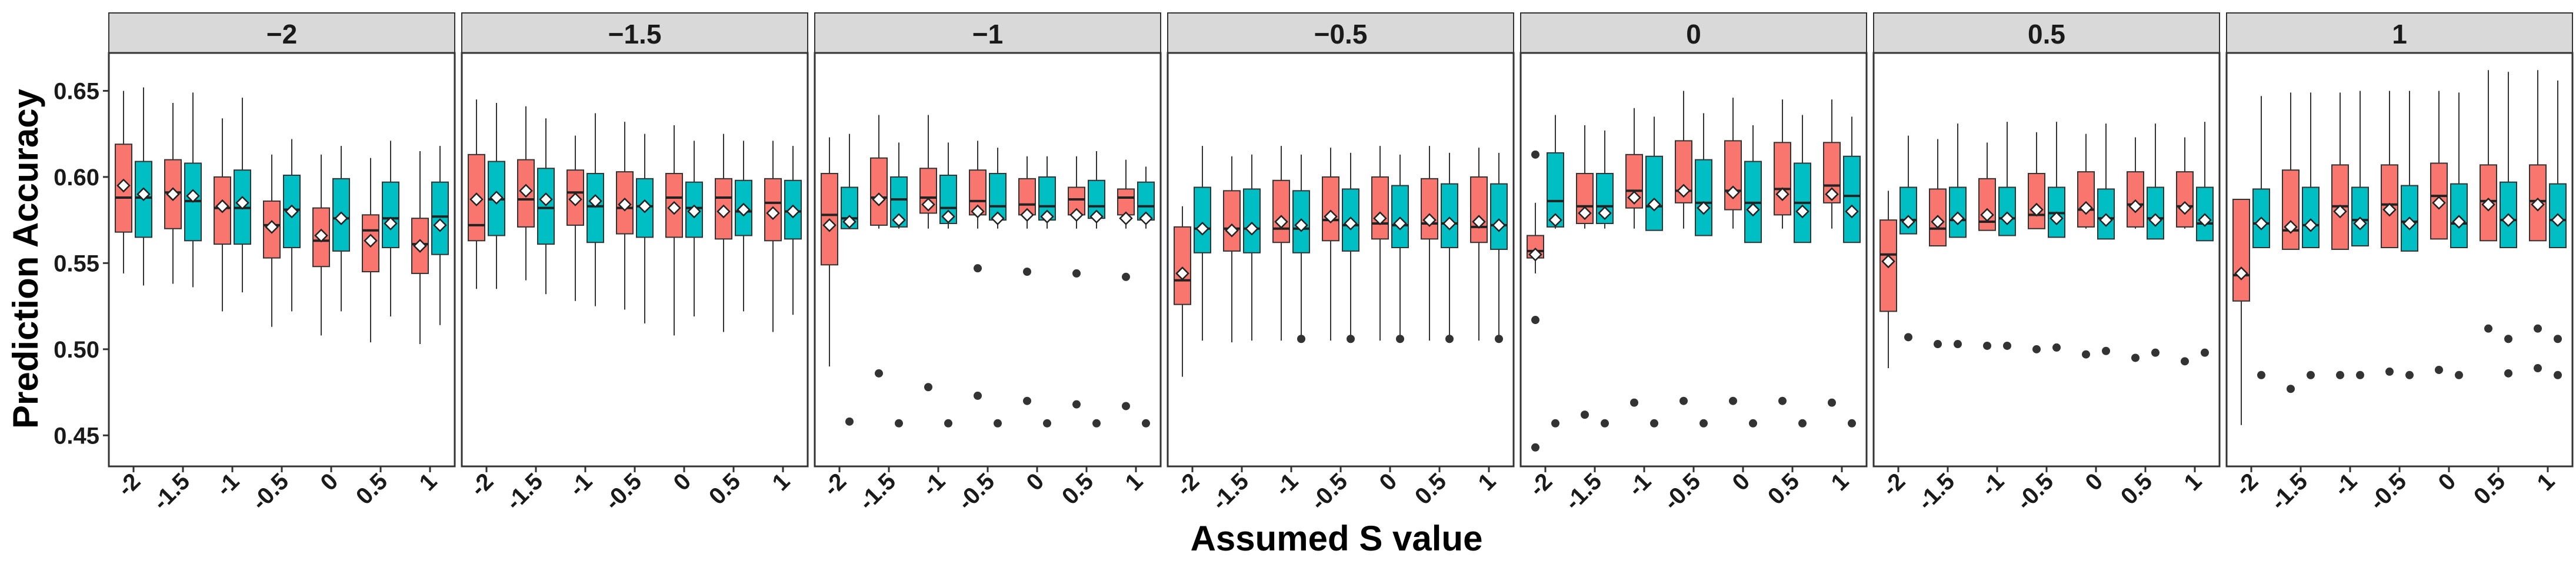 The image size is (2576, 564). Describe the element at coordinates (282, 263) in the screenshot. I see `facet-panel: −2 -2 -1.5 -1 -0.5 0 0.5 1` at that location.